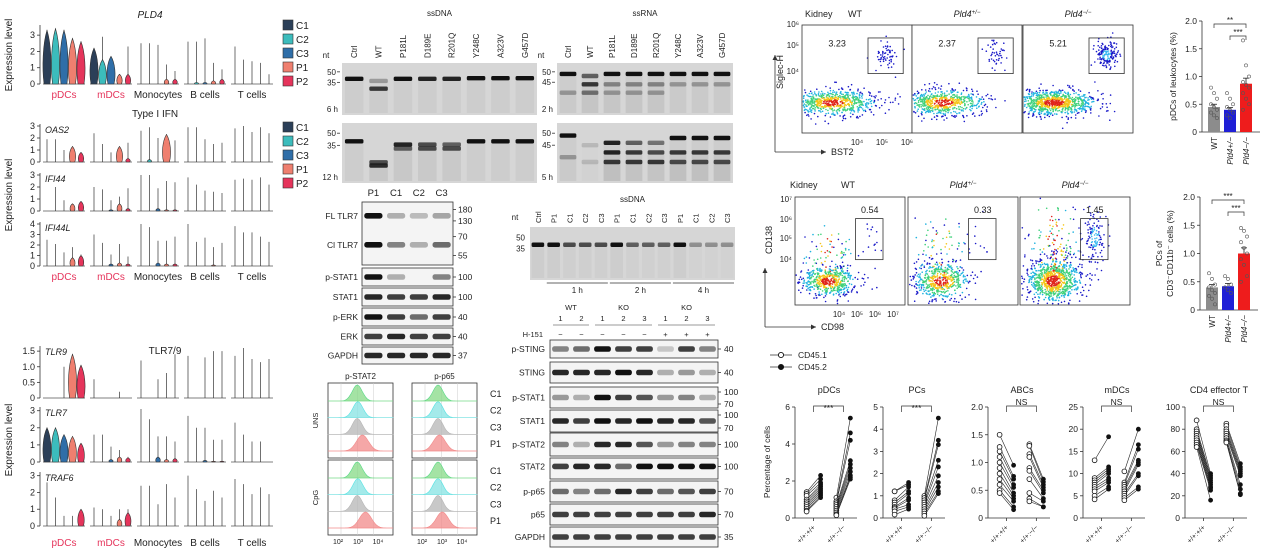  I want to click on gate-box, so click(995, 55).